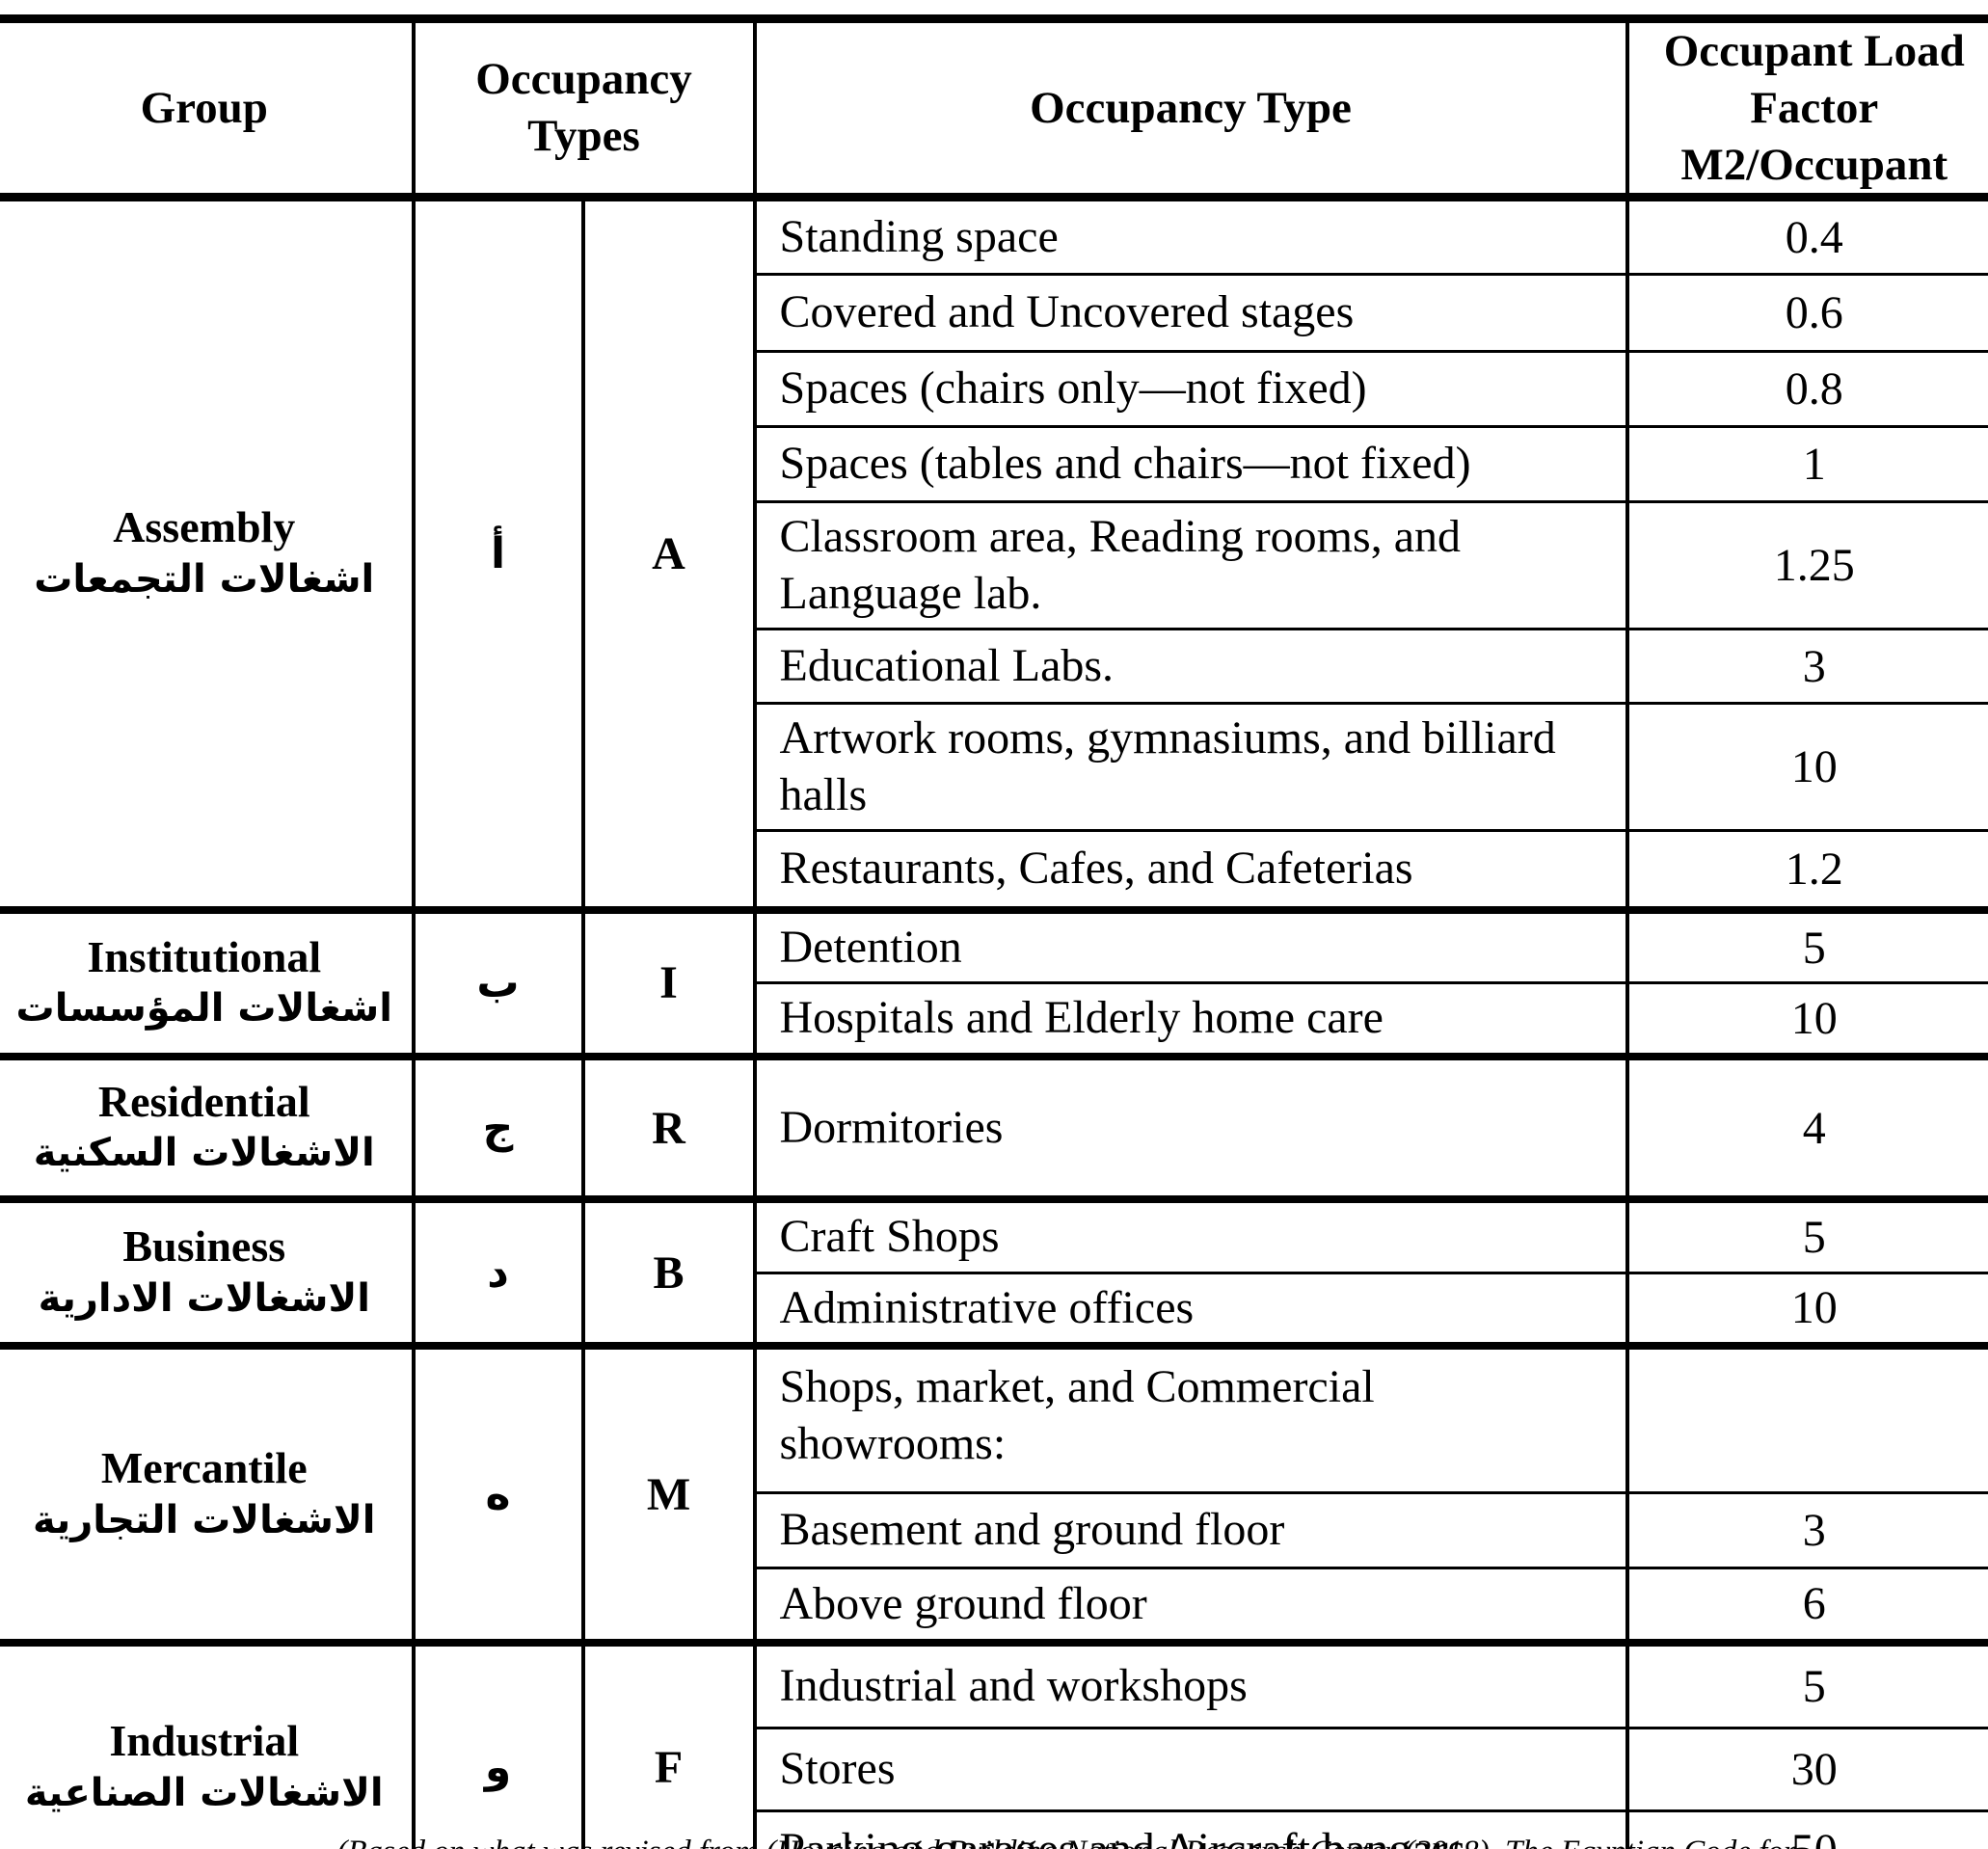 Image resolution: width=1988 pixels, height=1849 pixels. Describe the element at coordinates (1190, 389) in the screenshot. I see `occupancy-type-cell: Spaces (chairs only—not fixed)` at that location.